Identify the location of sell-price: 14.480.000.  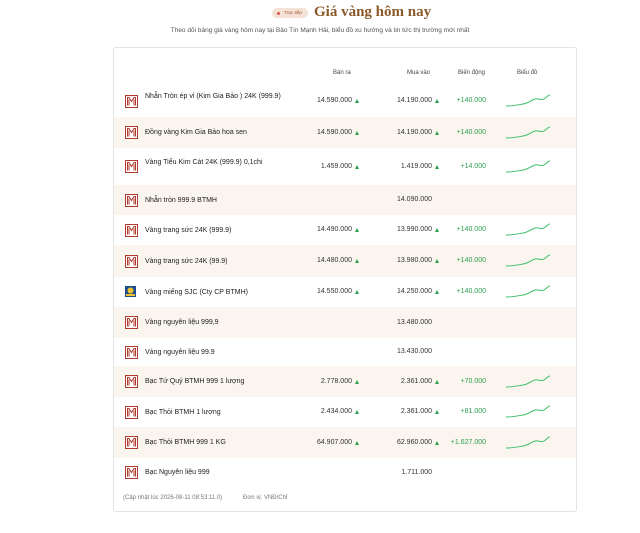
(334, 260).